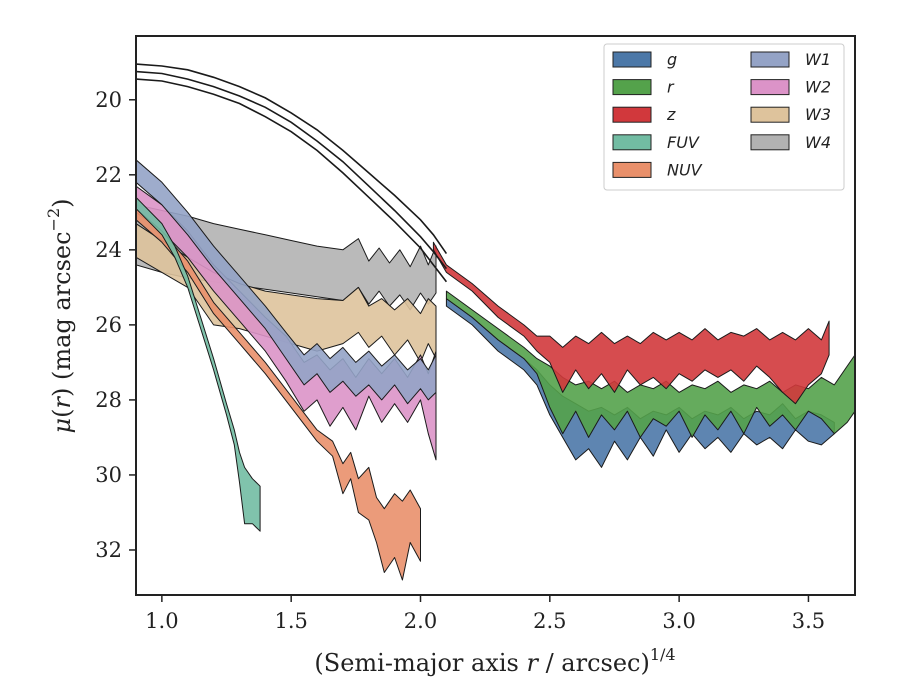 Image resolution: width=900 pixels, height=700 pixels. I want to click on band-w4, so click(286, 257).